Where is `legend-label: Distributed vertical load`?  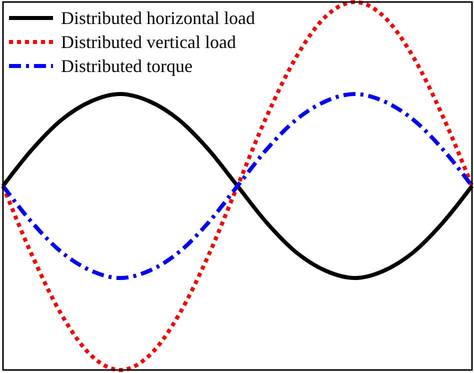 legend-label: Distributed vertical load is located at coordinates (148, 42).